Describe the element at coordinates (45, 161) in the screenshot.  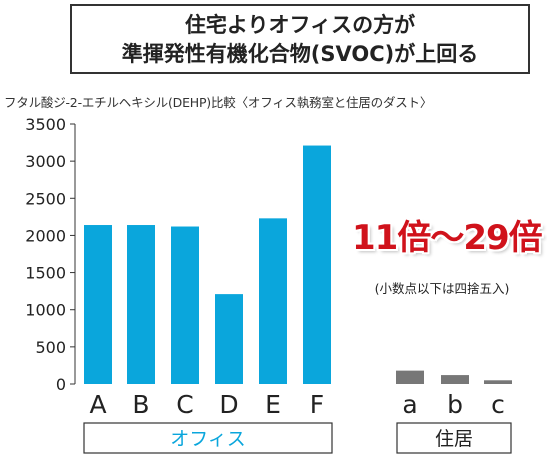
I see `y-tick-label: 3000` at that location.